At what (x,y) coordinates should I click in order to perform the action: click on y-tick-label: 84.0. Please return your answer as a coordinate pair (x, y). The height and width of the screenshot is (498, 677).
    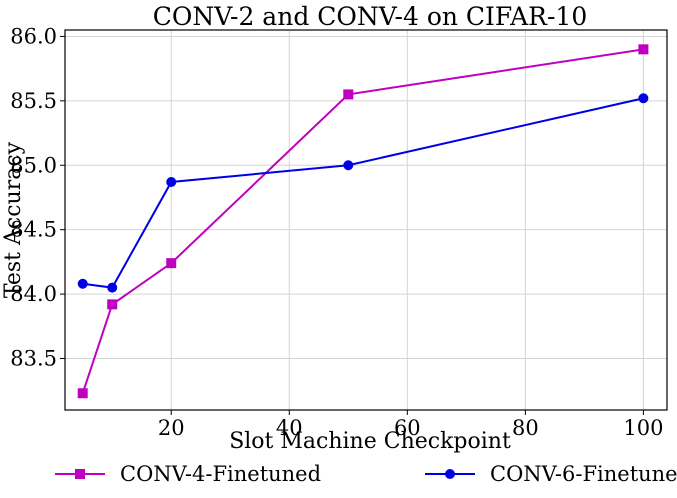
    Looking at the image, I should click on (33, 294).